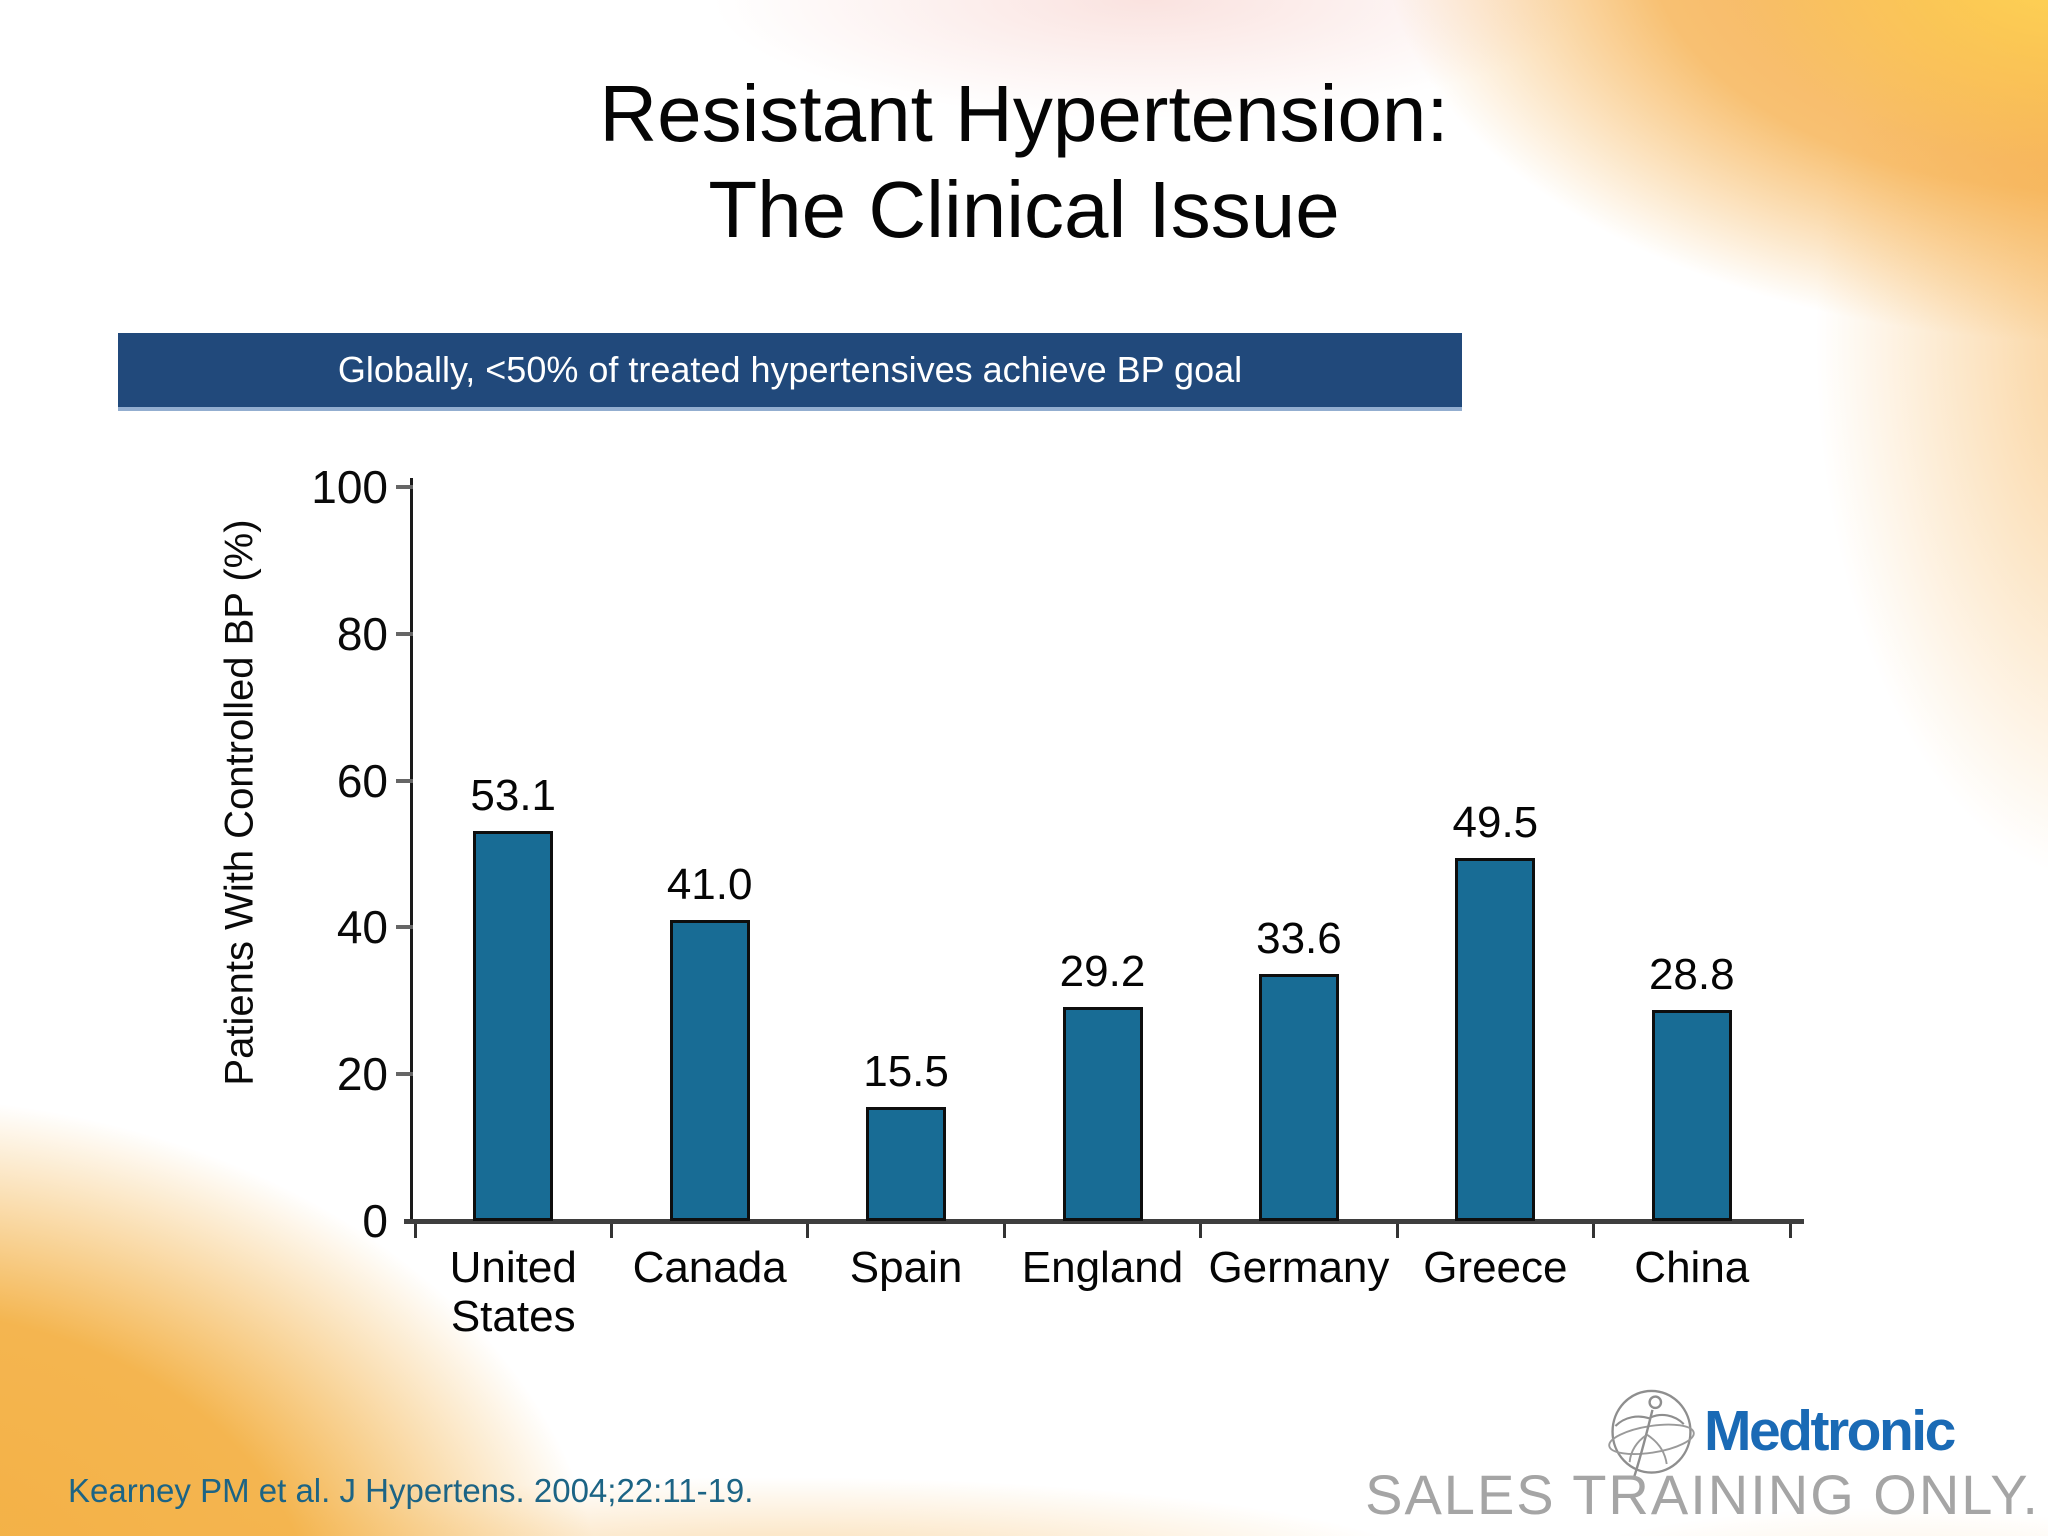 The height and width of the screenshot is (1536, 2048). Describe the element at coordinates (906, 1267) in the screenshot. I see `x-category-label: Spain` at that location.